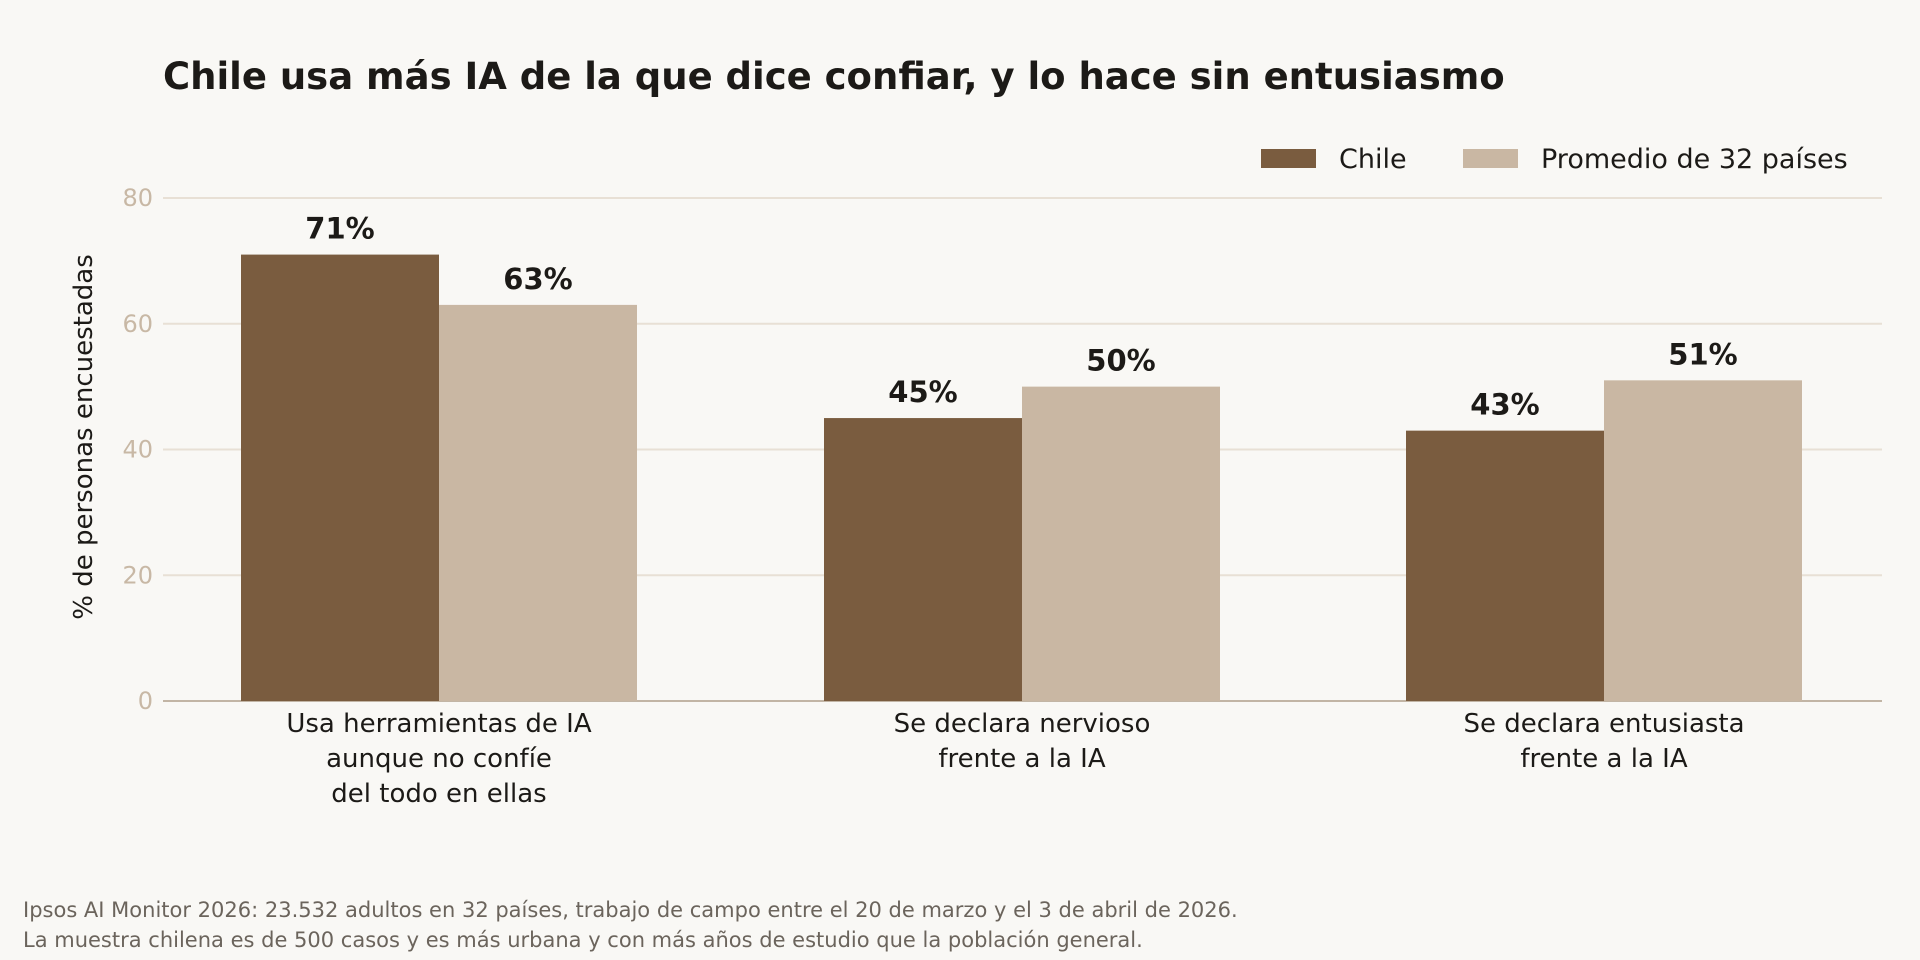  What do you see at coordinates (1373, 159) in the screenshot?
I see `legend-label: Chile` at bounding box center [1373, 159].